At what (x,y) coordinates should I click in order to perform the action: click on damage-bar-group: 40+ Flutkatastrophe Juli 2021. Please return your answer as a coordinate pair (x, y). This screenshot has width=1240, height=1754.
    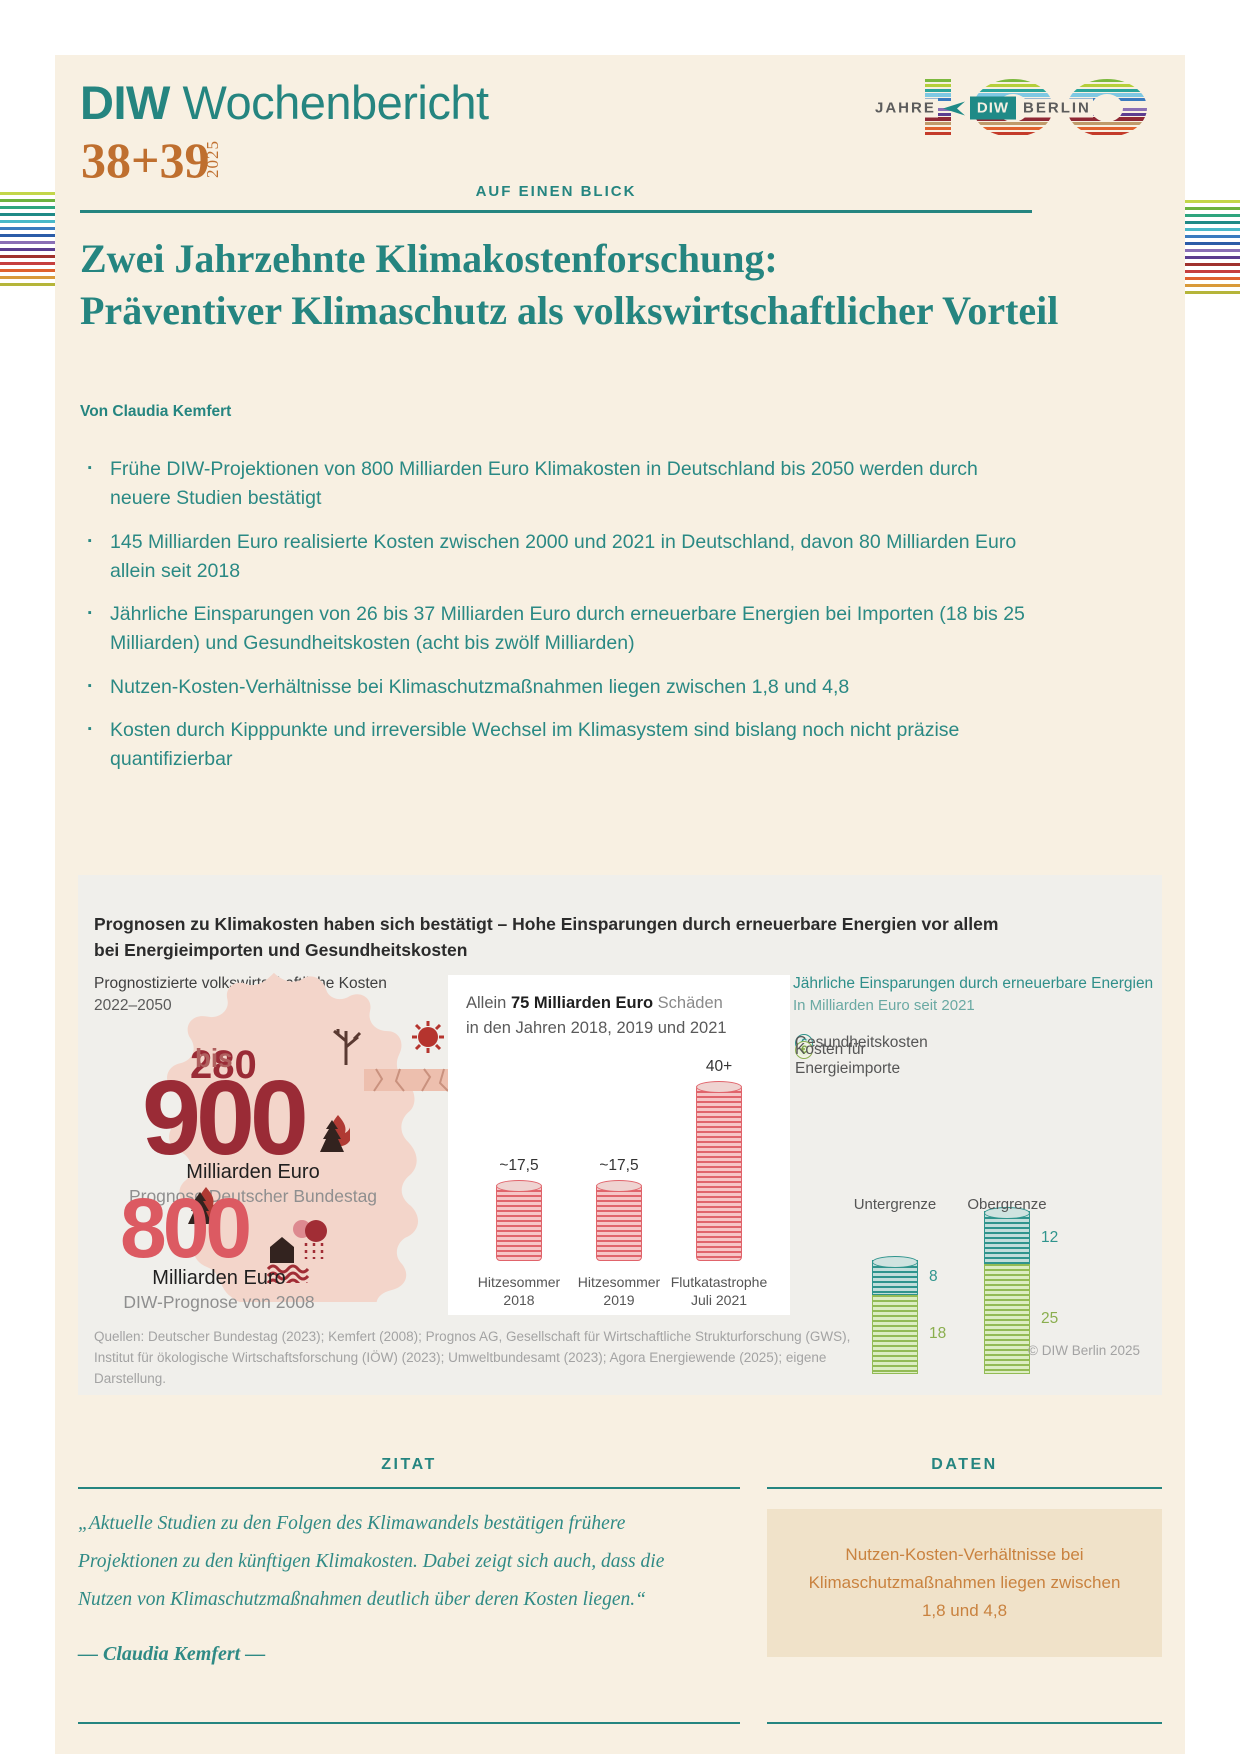
    Looking at the image, I should click on (719, 1179).